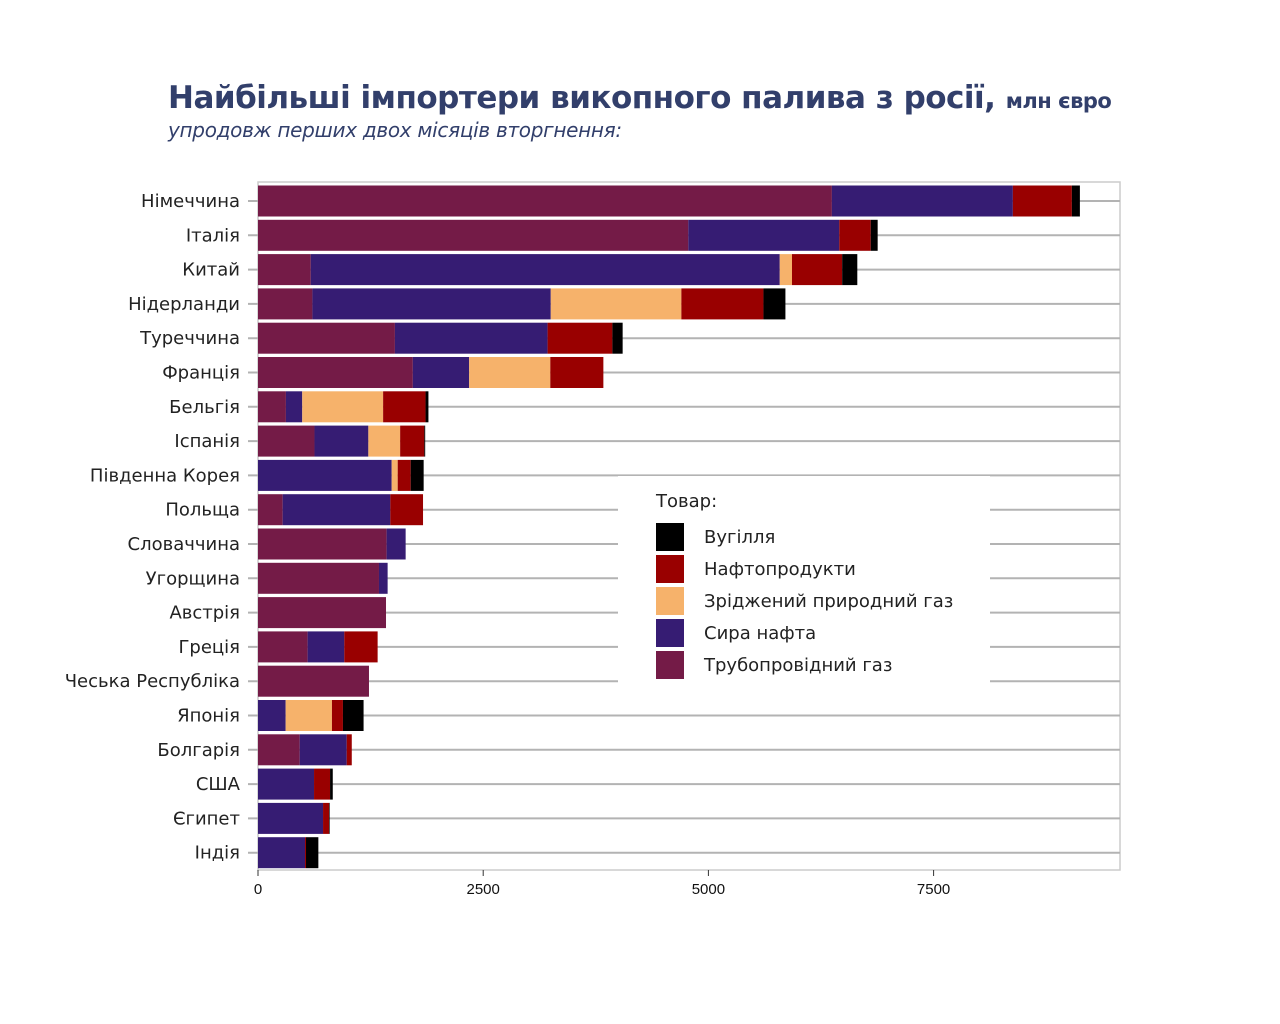  I want to click on category-label: Польща, so click(202, 510).